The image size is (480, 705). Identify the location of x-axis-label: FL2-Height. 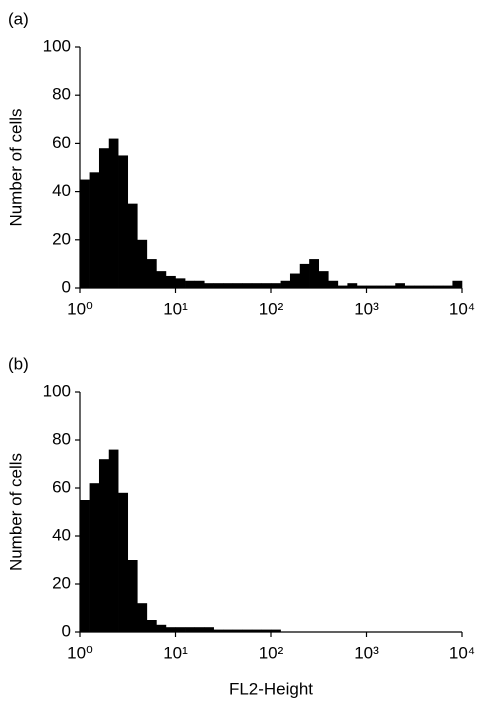
(271, 688).